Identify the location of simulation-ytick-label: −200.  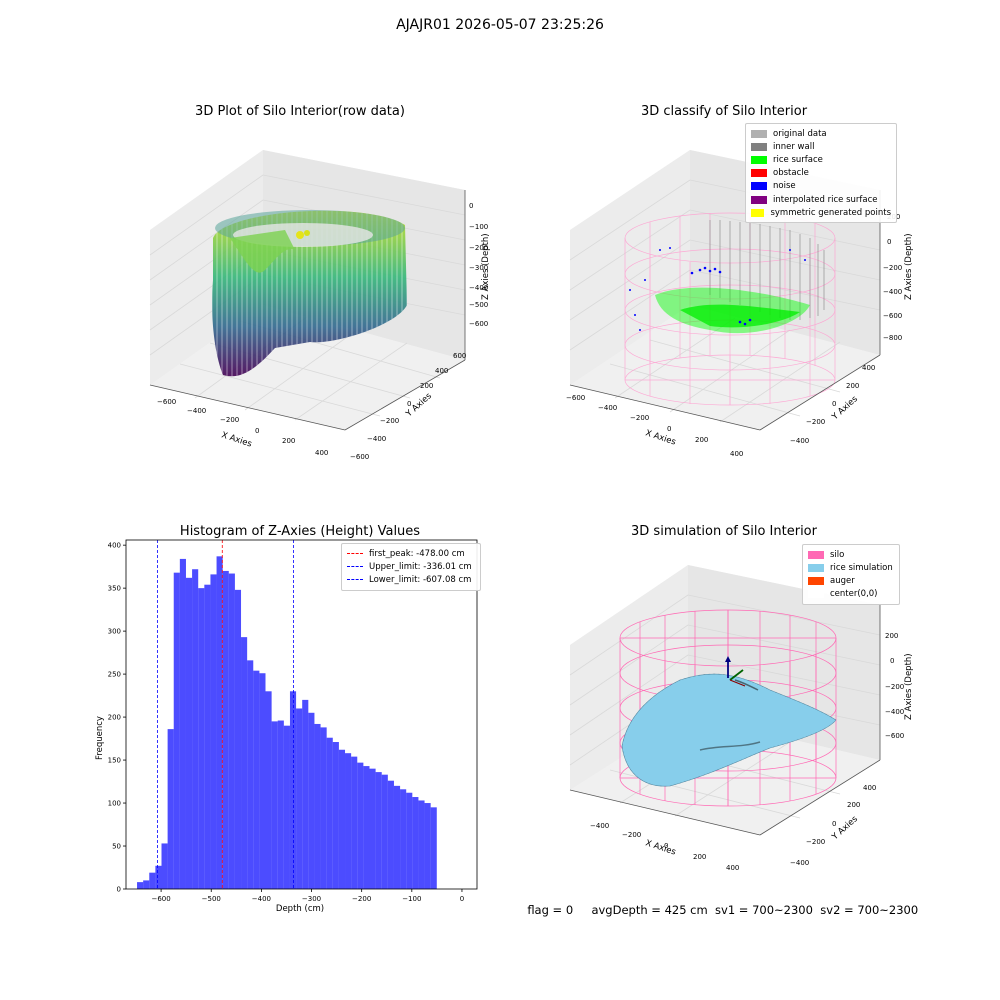
(815, 842).